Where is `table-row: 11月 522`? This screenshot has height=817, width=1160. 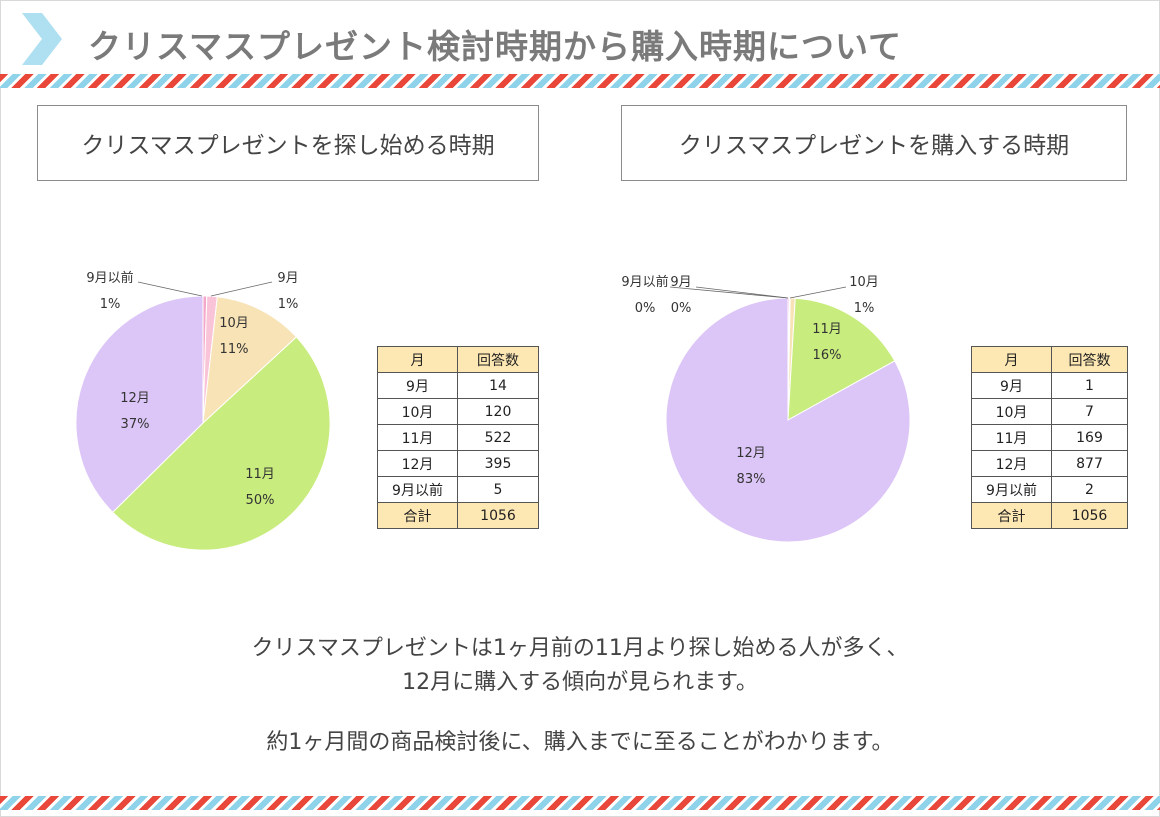
table-row: 11月 522 is located at coordinates (458, 437).